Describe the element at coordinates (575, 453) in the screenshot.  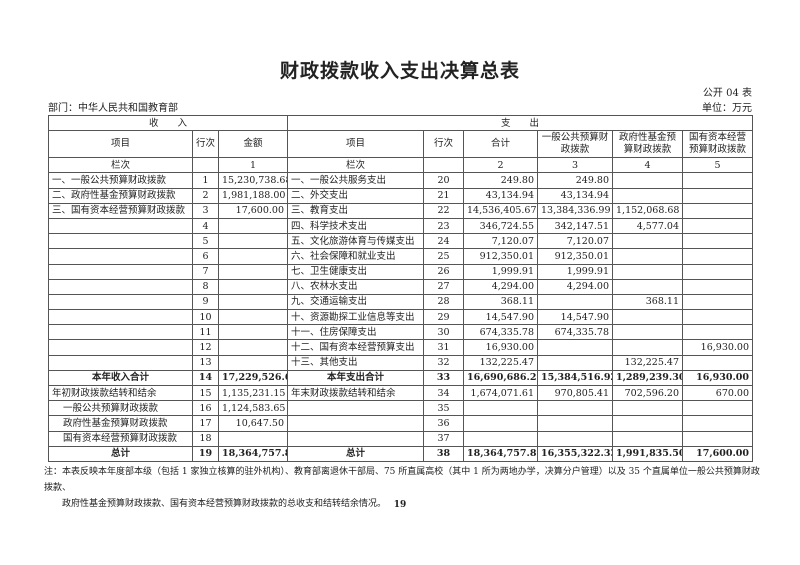
I see `general-budget-amount: 16,355,322.33` at that location.